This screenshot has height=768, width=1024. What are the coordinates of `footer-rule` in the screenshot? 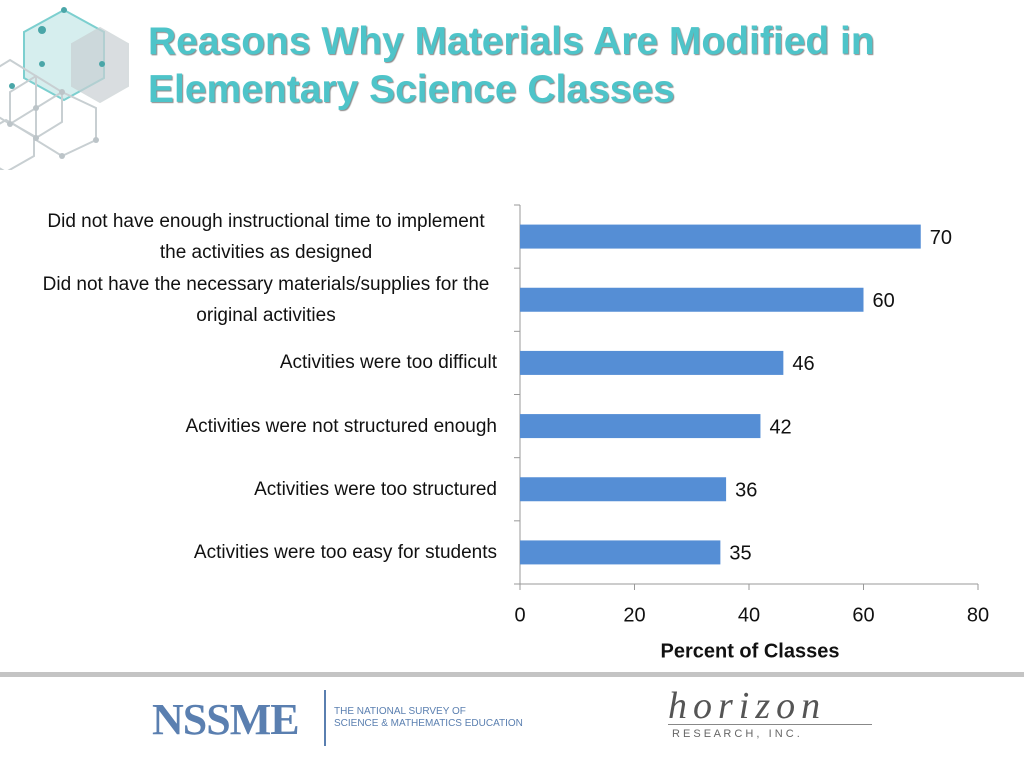 It's located at (512, 674).